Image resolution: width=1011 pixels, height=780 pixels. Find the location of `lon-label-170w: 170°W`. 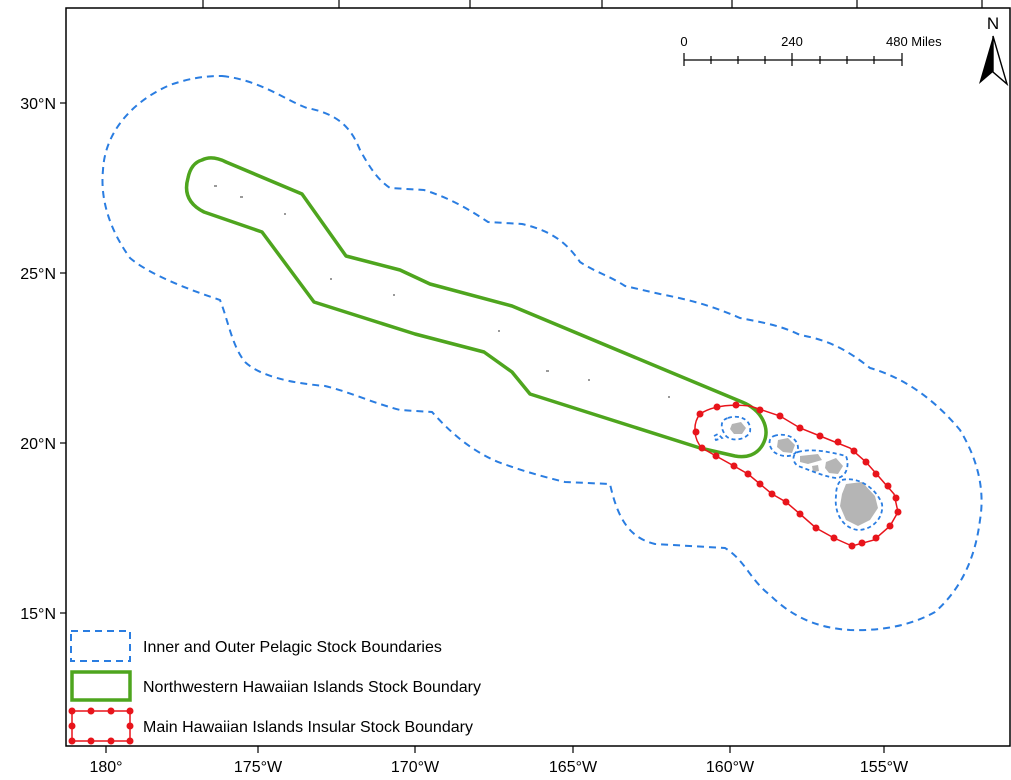

lon-label-170w: 170°W is located at coordinates (415, 767).